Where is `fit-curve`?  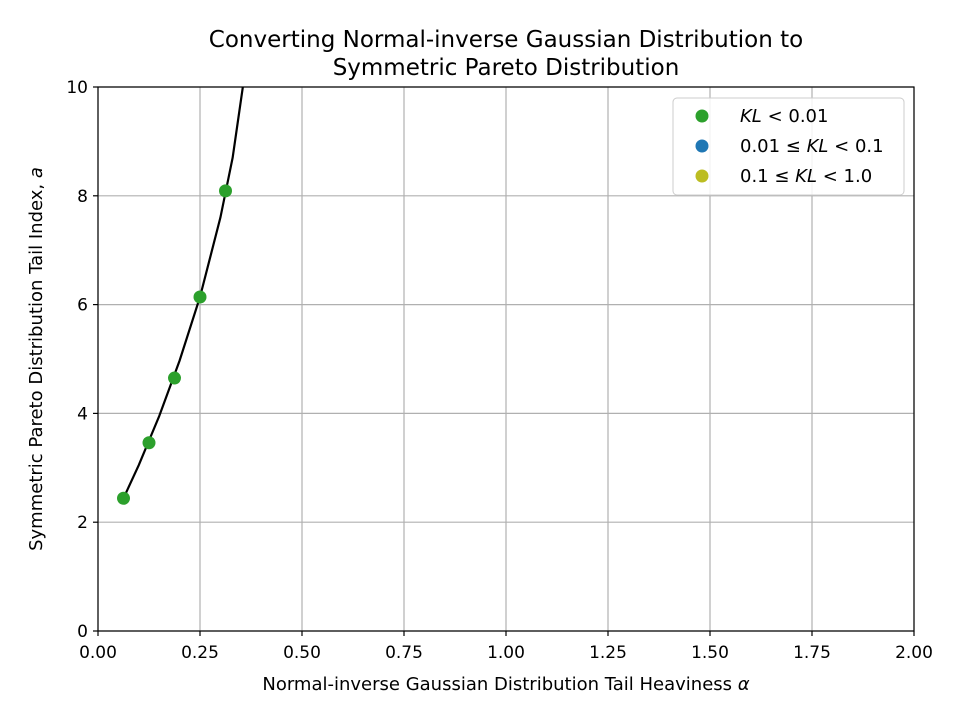 fit-curve is located at coordinates (183, 292).